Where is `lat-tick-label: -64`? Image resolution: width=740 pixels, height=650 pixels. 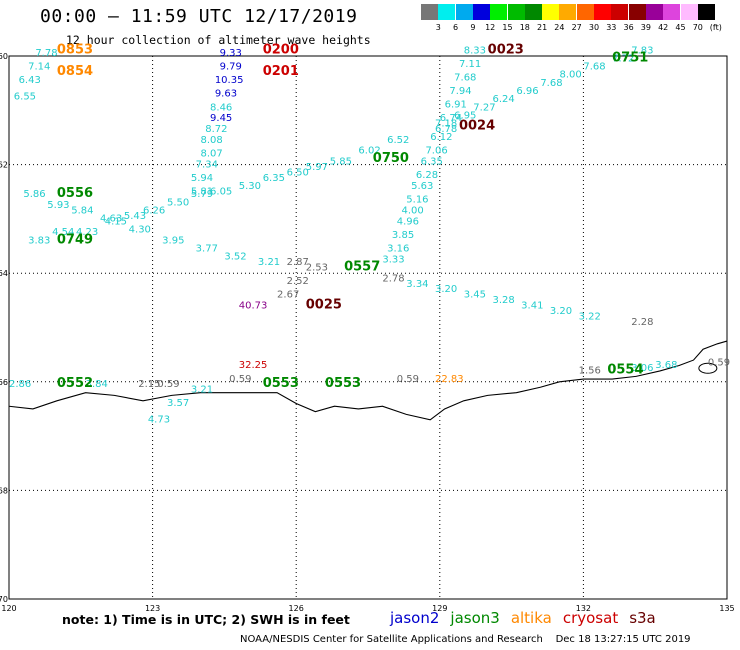
lat-tick-label: -64 is located at coordinates (4, 273).